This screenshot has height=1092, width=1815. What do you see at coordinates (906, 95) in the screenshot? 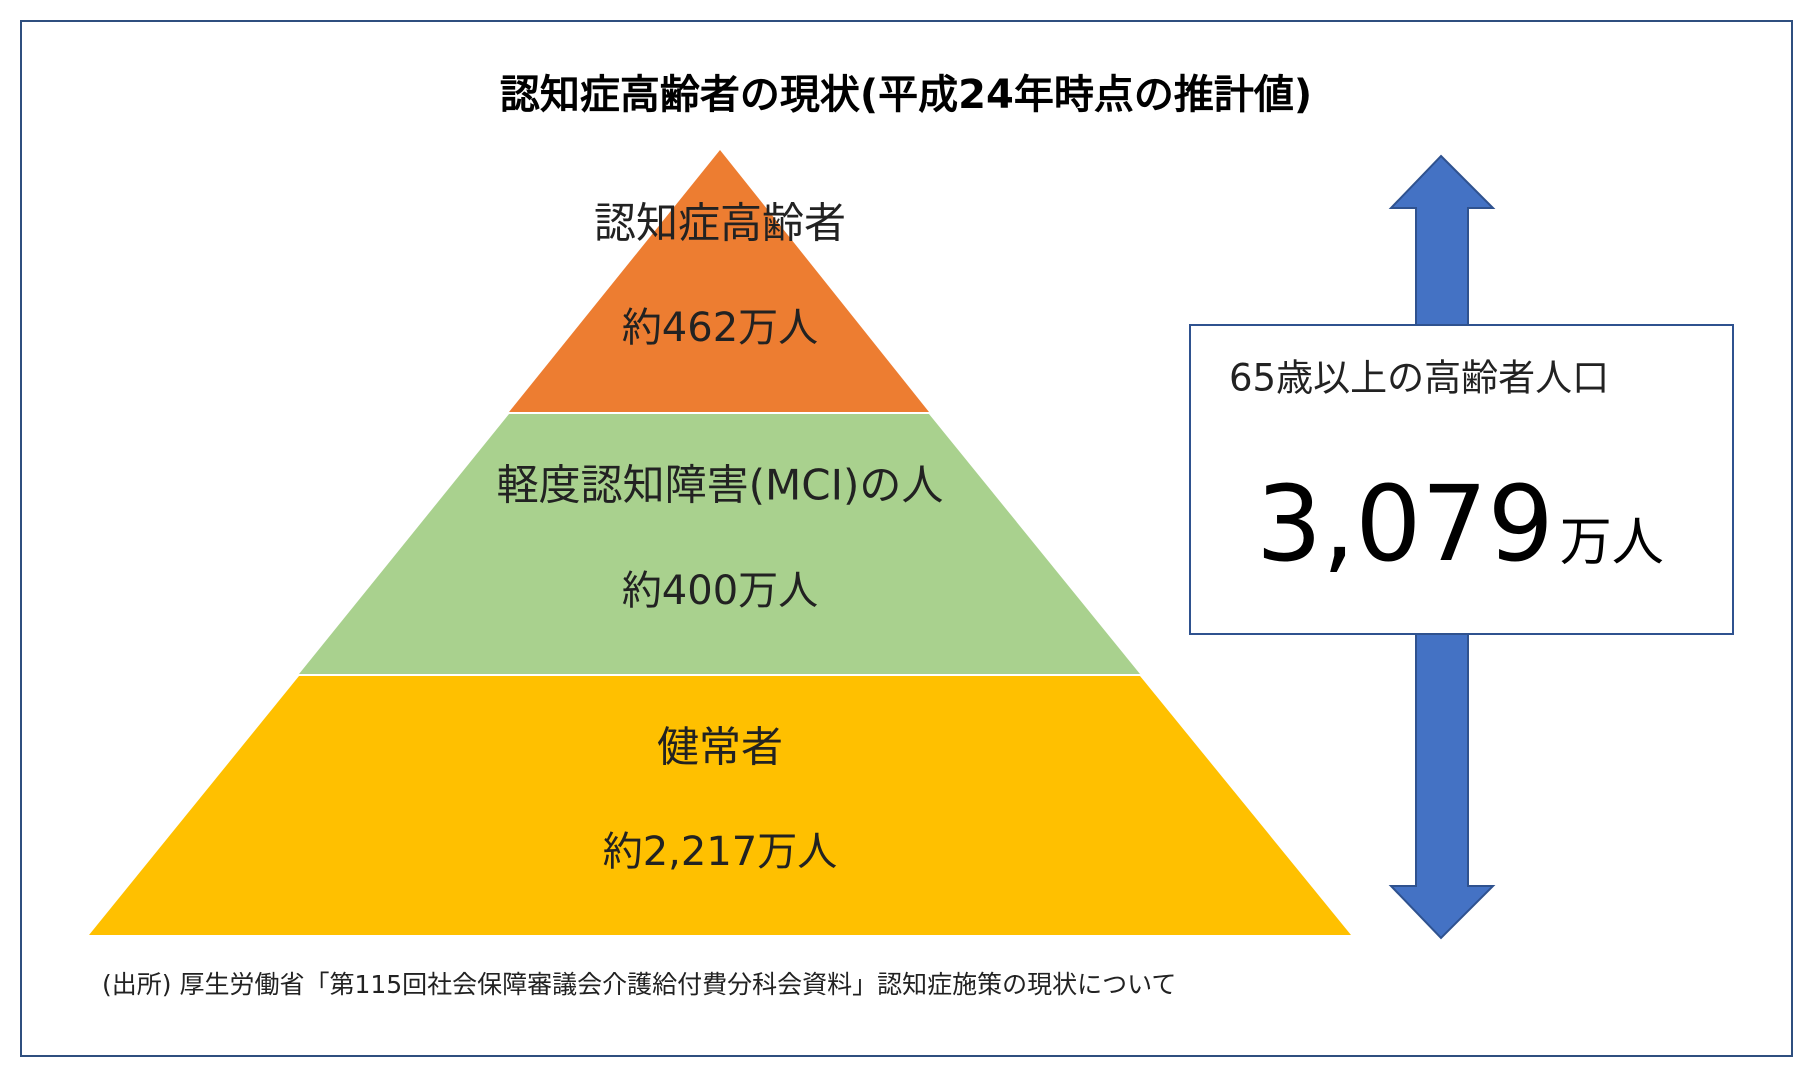
I see `title: 認知症高齢者の現状(平成24年時点の推計値)` at bounding box center [906, 95].